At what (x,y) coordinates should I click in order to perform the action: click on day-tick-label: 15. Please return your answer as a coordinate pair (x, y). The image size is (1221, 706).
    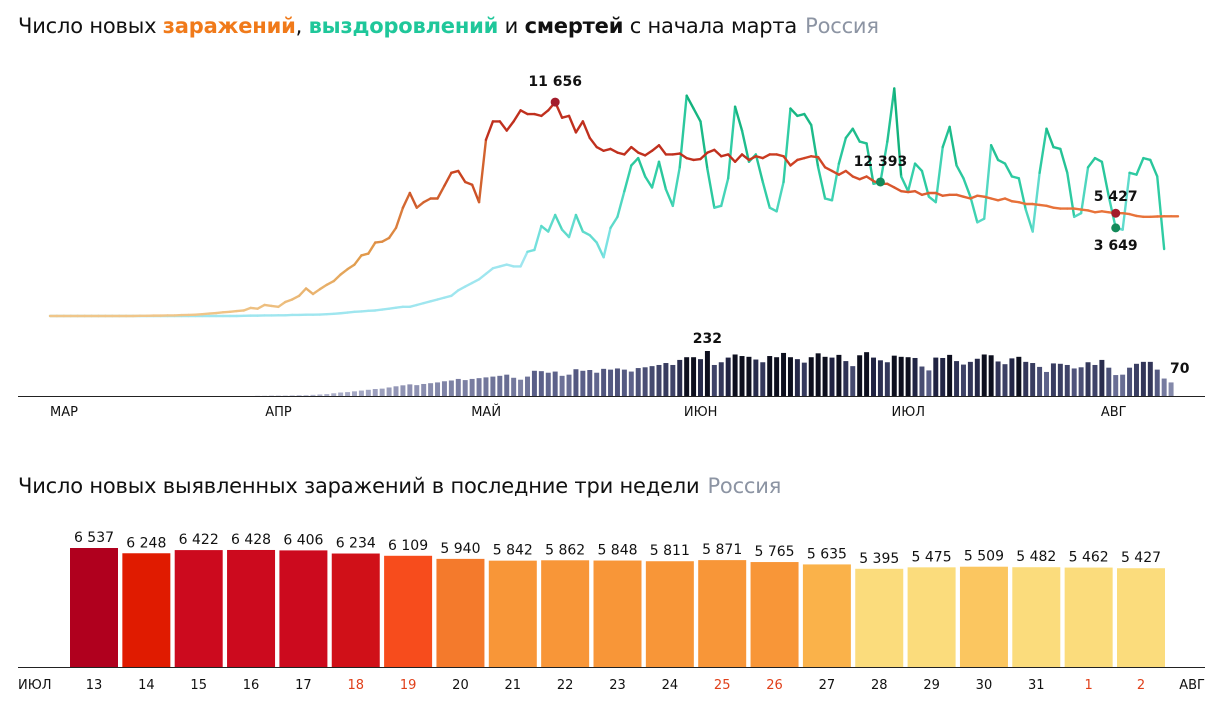
    Looking at the image, I should click on (198, 685).